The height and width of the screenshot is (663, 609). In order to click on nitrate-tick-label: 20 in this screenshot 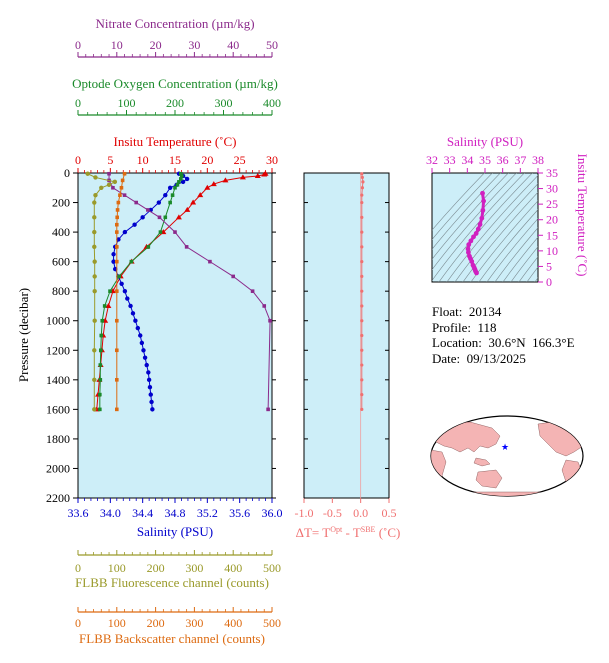, I will do `click(156, 45)`.